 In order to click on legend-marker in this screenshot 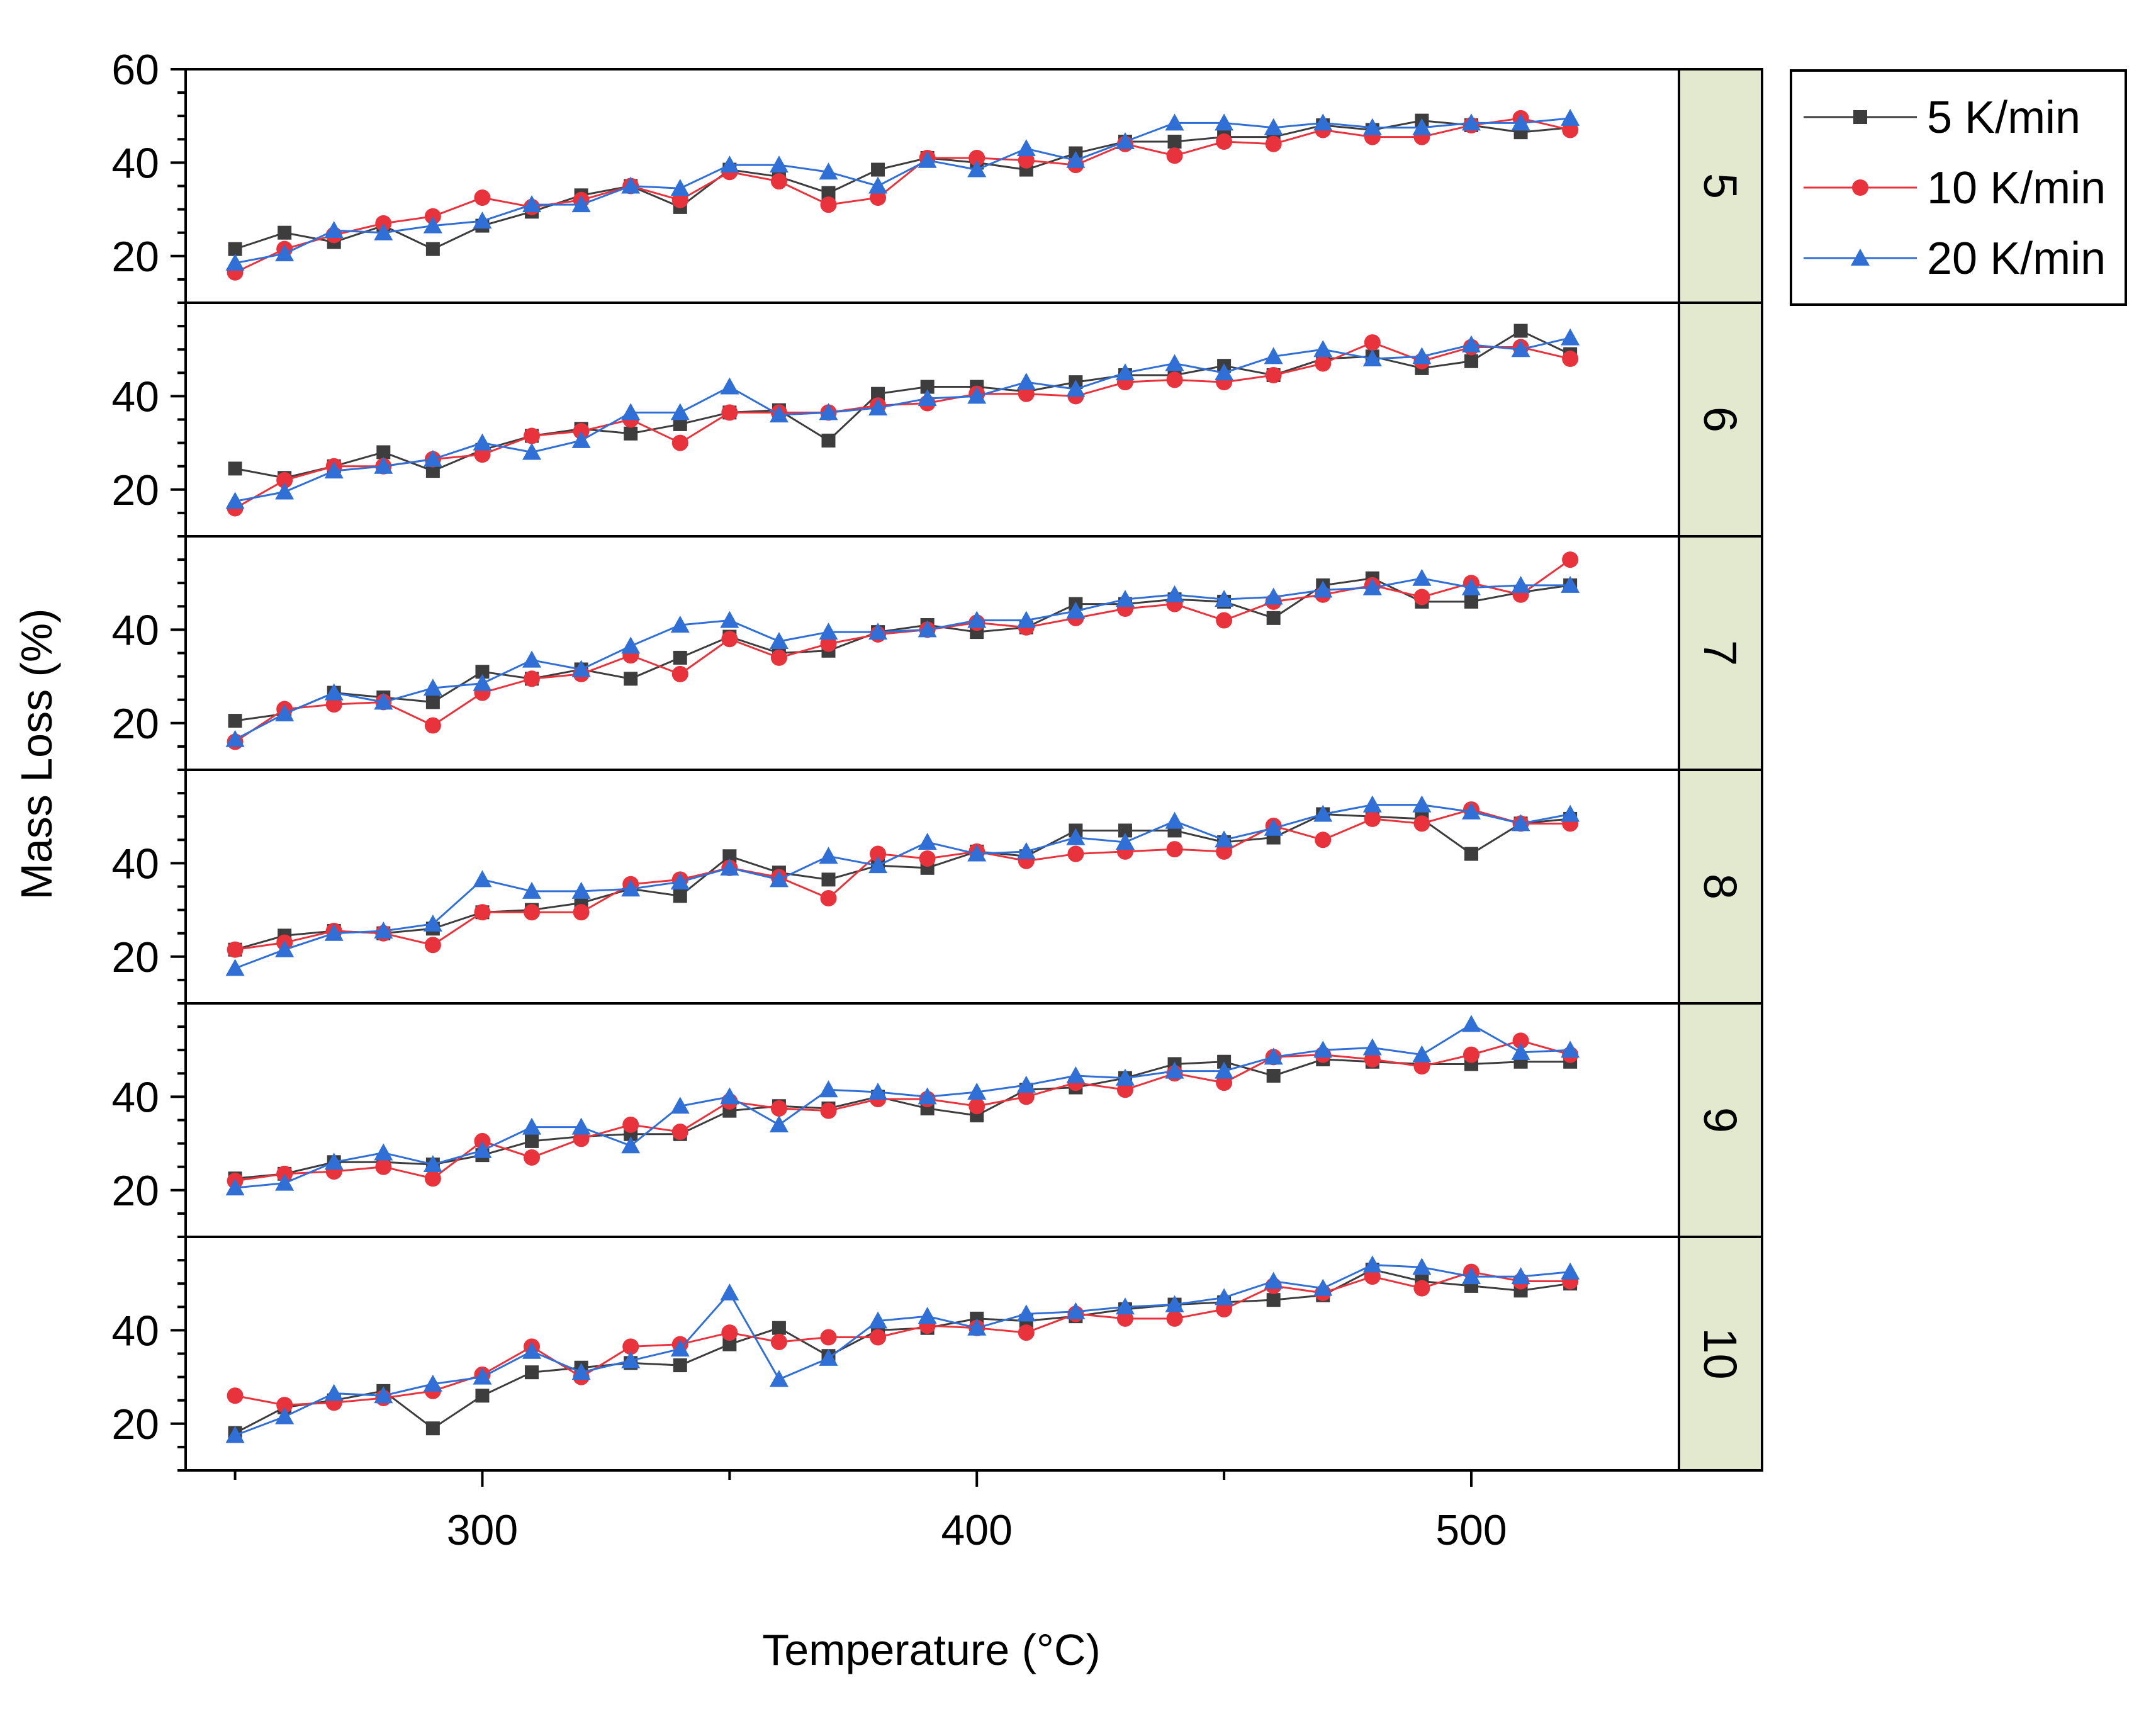, I will do `click(1860, 117)`.